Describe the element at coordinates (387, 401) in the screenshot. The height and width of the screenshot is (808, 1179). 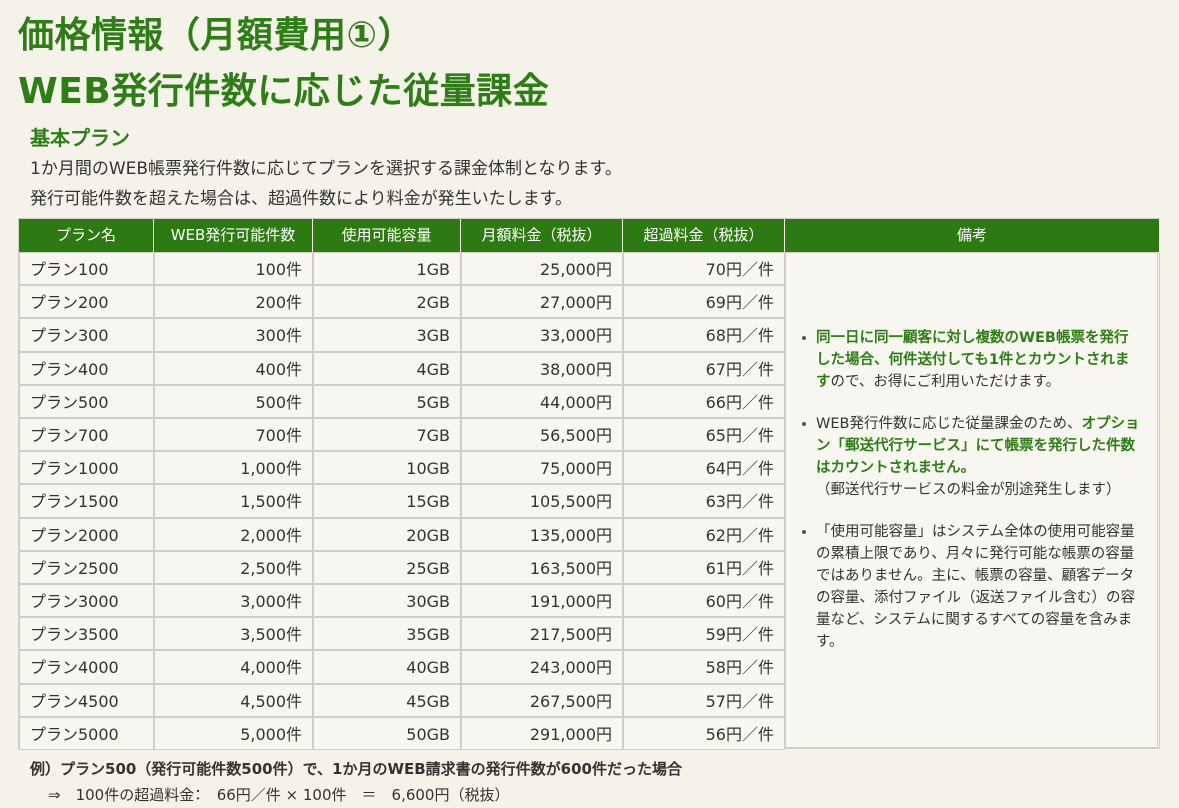
I see `table-cell: 5GB` at that location.